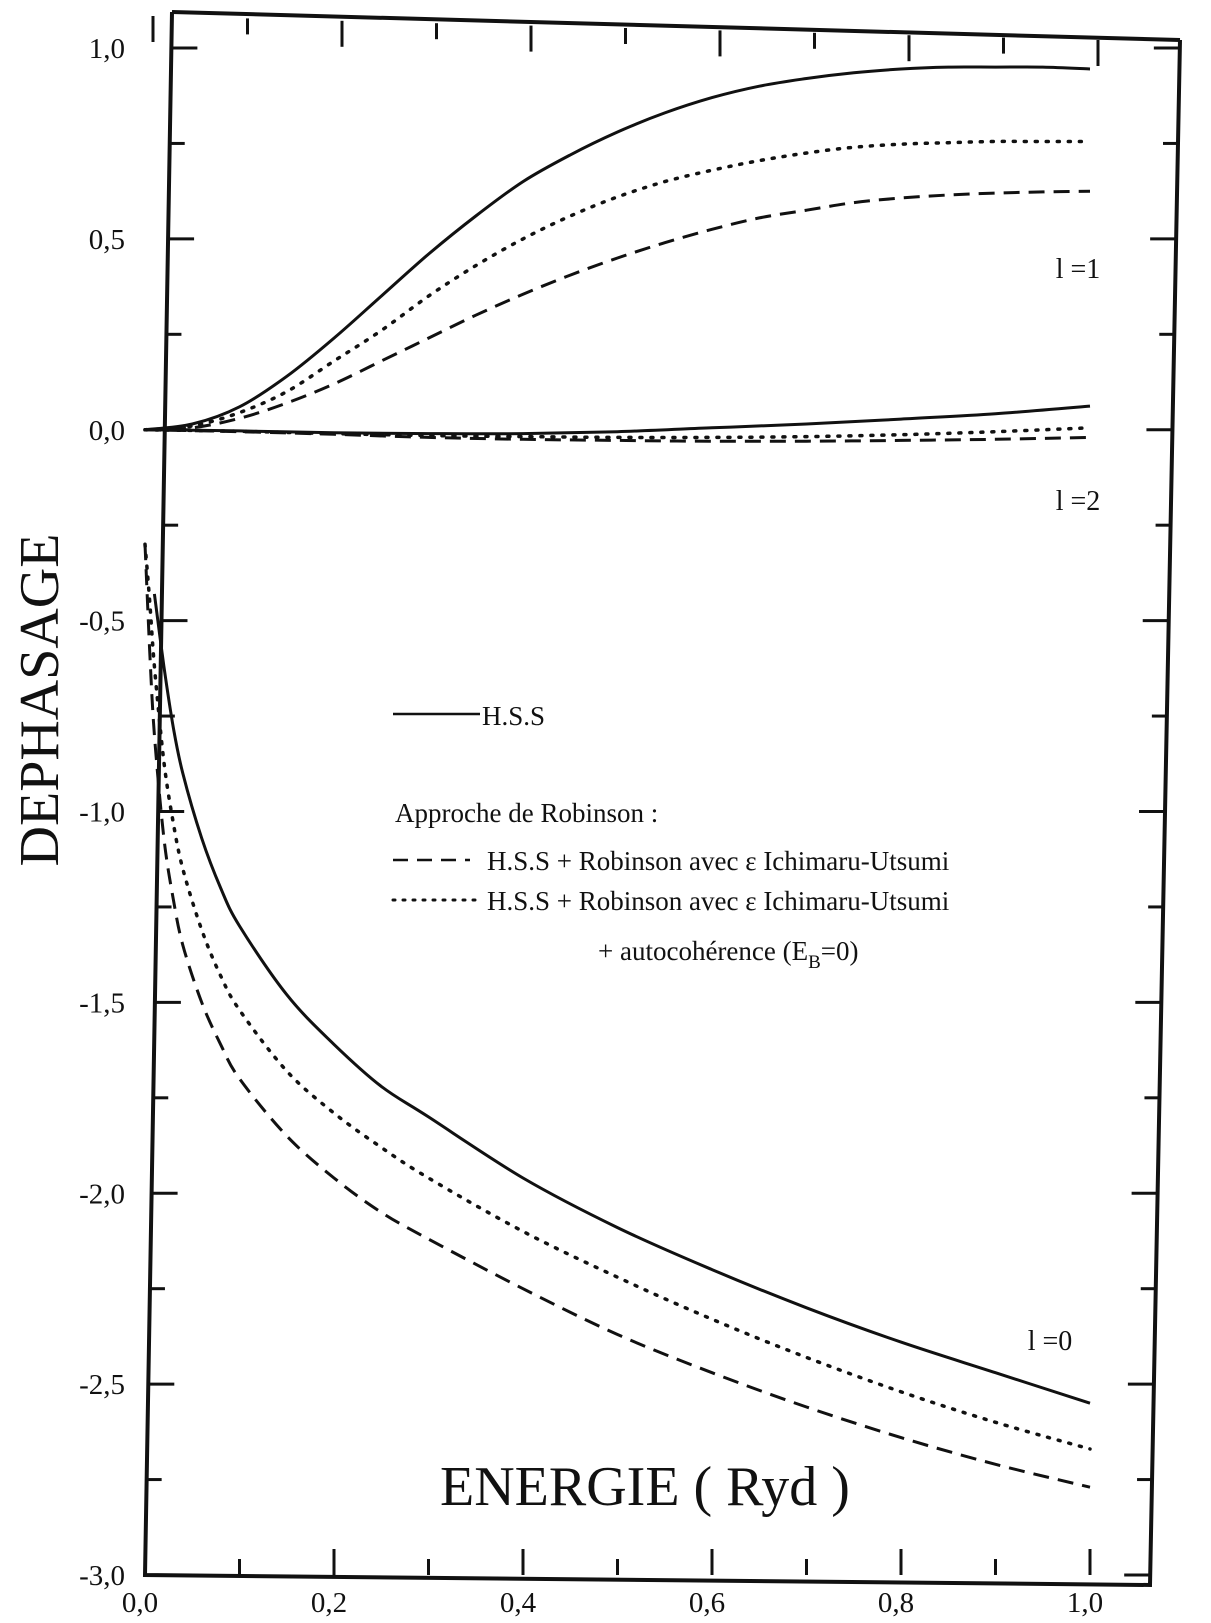 The image size is (1211, 1623). I want to click on legend-dashed-label: H.S.S + Robinson avec ε Ichimaru-Utsumi, so click(718, 861).